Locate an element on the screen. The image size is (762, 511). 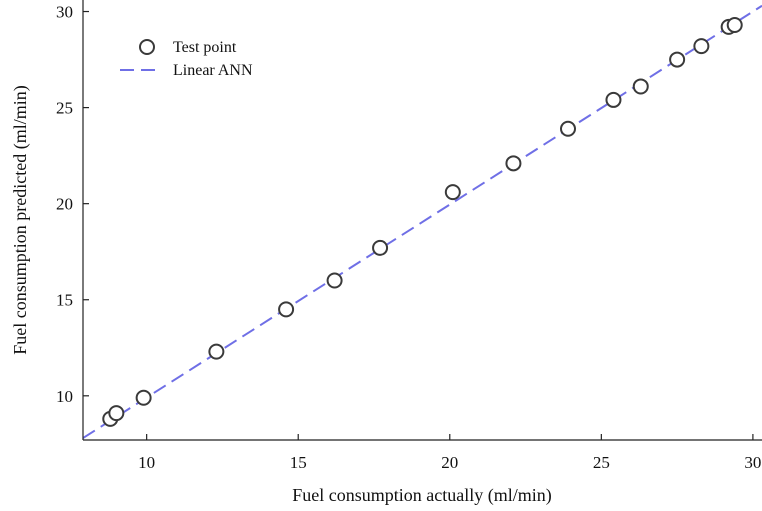
x-tick-label: 30 is located at coordinates (752, 462).